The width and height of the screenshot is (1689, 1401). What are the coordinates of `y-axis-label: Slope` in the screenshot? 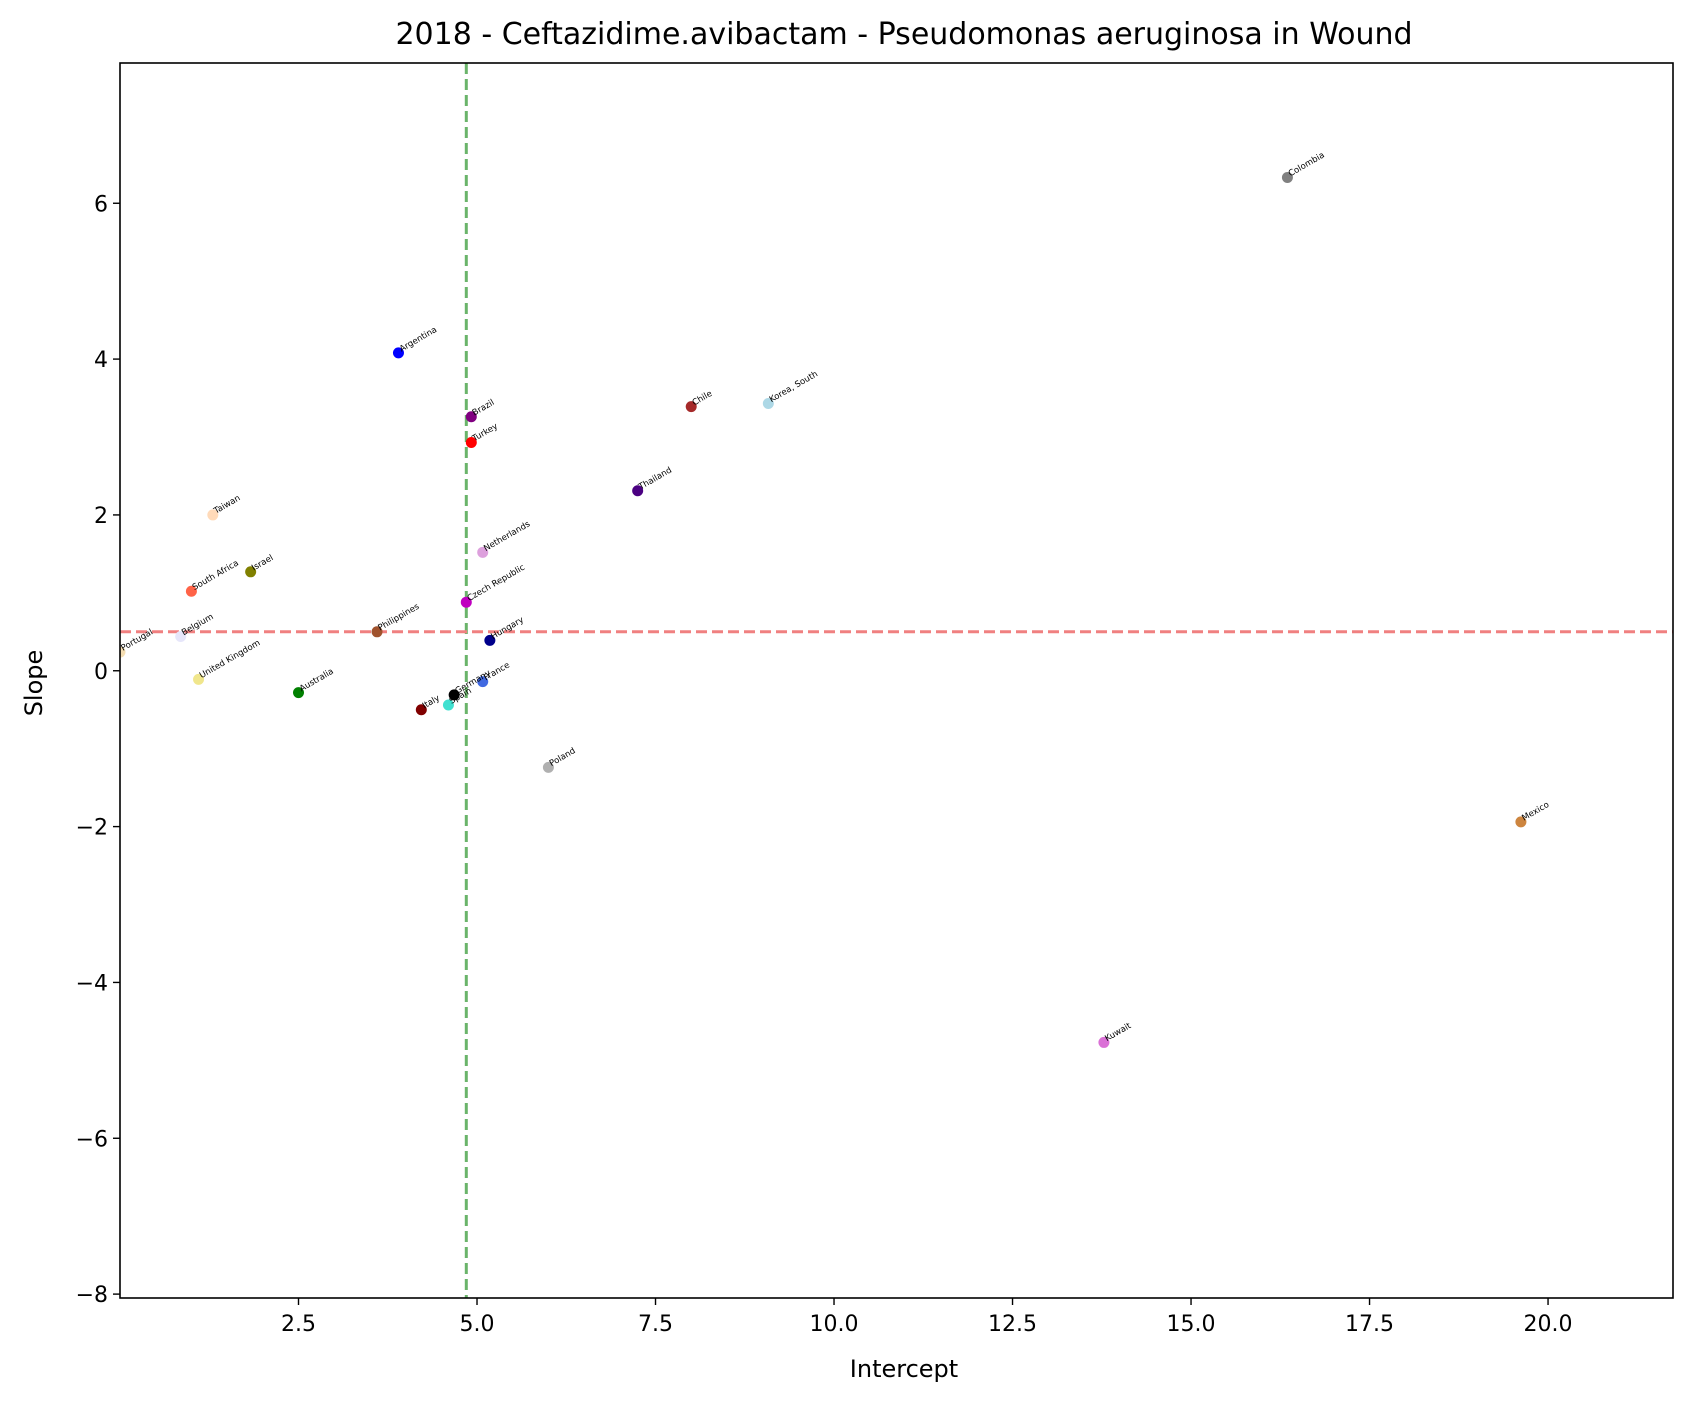 It's located at (34, 683).